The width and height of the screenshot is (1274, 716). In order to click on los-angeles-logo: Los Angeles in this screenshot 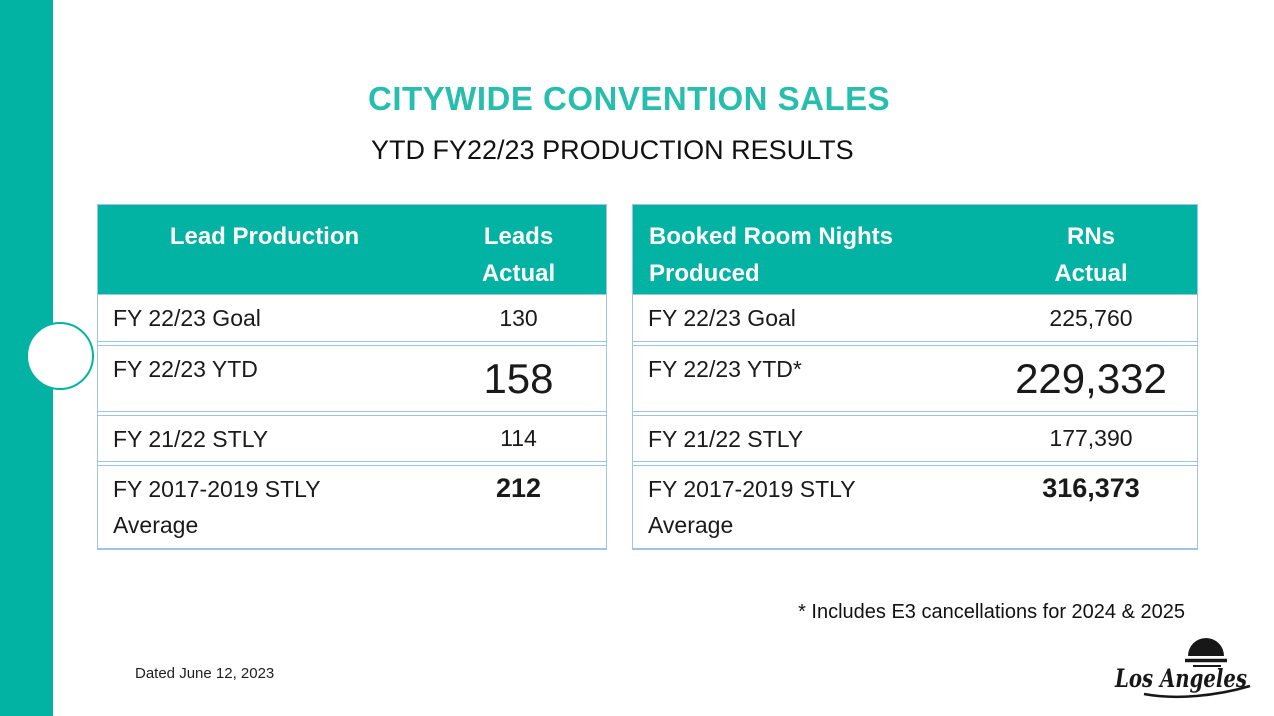, I will do `click(1182, 668)`.